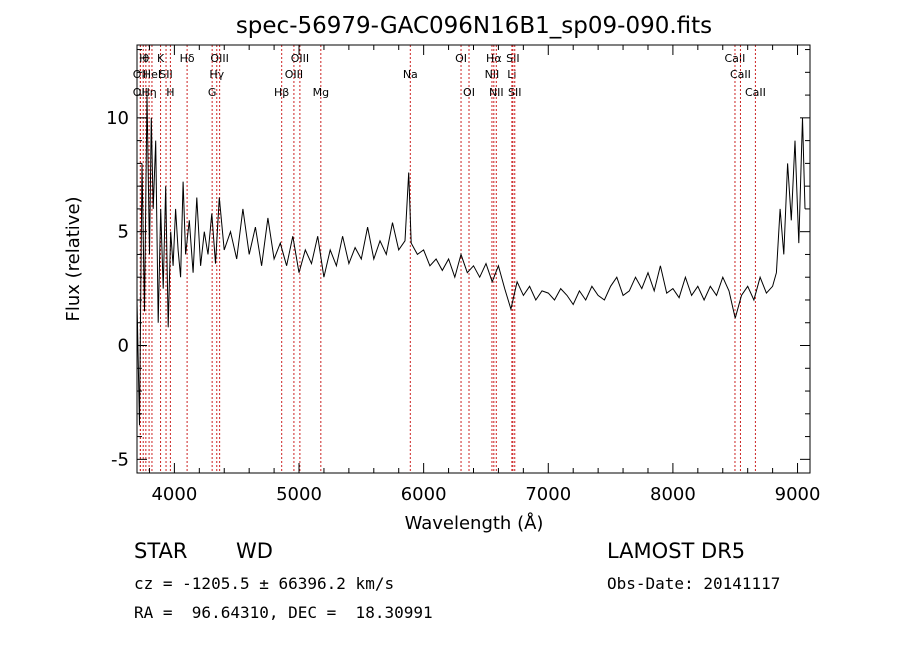 The height and width of the screenshot is (649, 900). Describe the element at coordinates (216, 74) in the screenshot. I see `marker-label: Hγ` at that location.